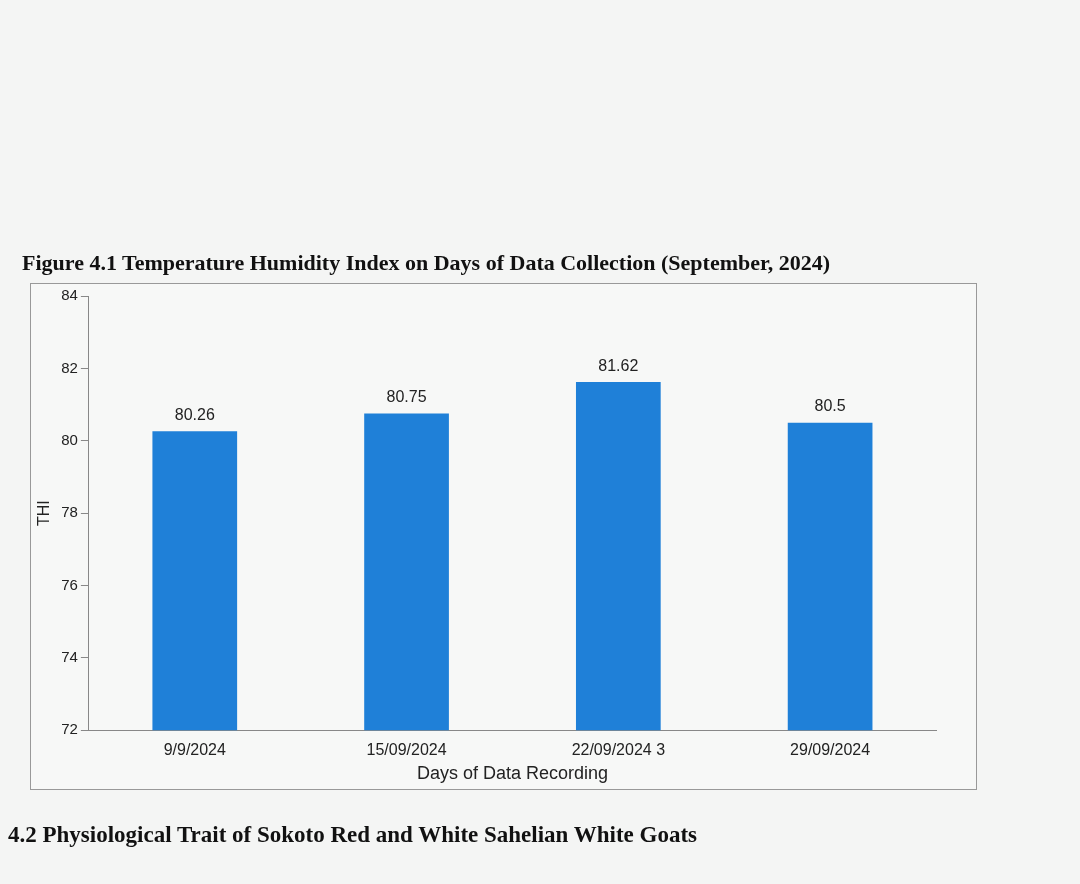 The image size is (1080, 884). Describe the element at coordinates (69, 584) in the screenshot. I see `y-tick-label: 76` at that location.